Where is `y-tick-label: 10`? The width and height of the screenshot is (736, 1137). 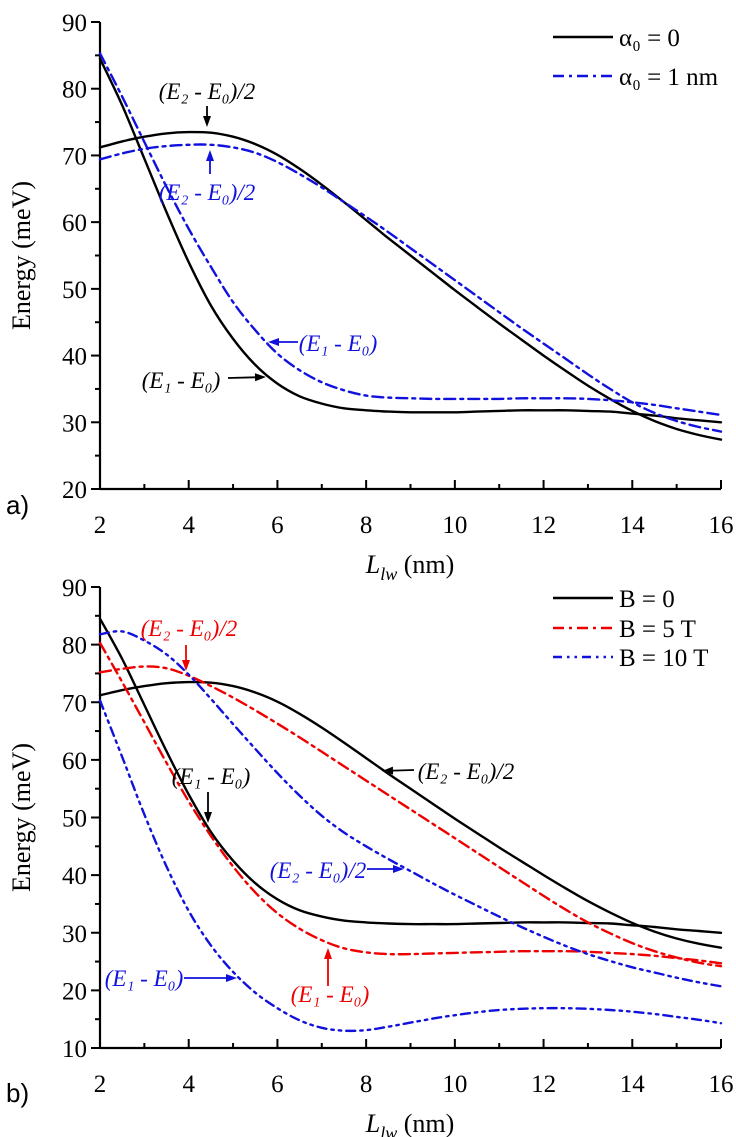
y-tick-label: 10 is located at coordinates (74, 1049).